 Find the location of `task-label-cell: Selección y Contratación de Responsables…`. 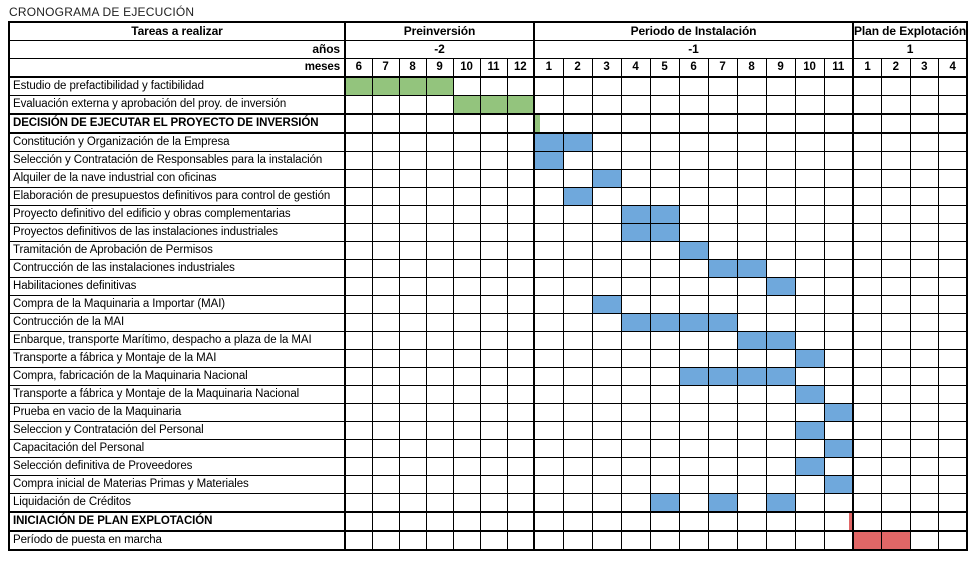

task-label-cell: Selección y Contratación de Responsables… is located at coordinates (177, 160).